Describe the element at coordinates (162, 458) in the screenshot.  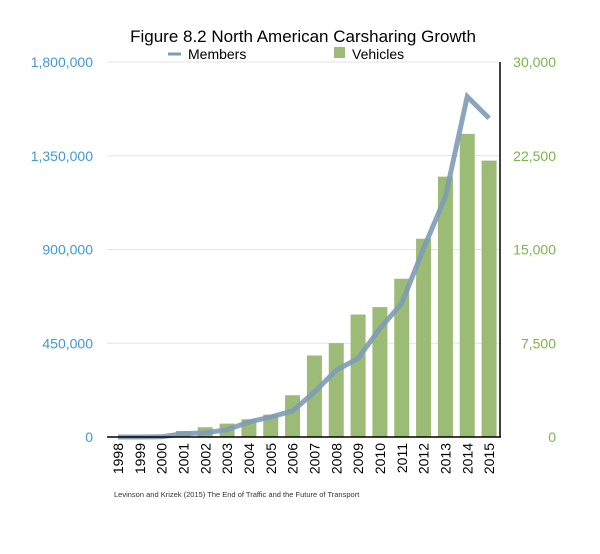
I see `x-tick-label: 2000` at that location.